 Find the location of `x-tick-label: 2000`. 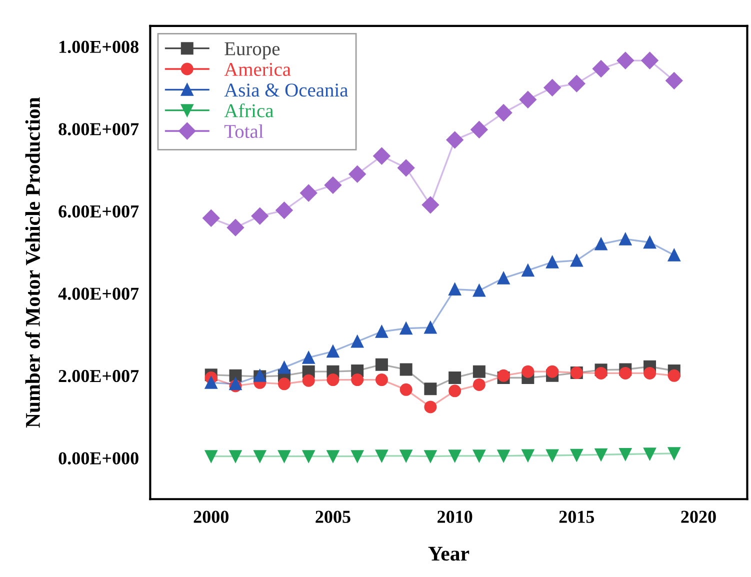

x-tick-label: 2000 is located at coordinates (211, 516).